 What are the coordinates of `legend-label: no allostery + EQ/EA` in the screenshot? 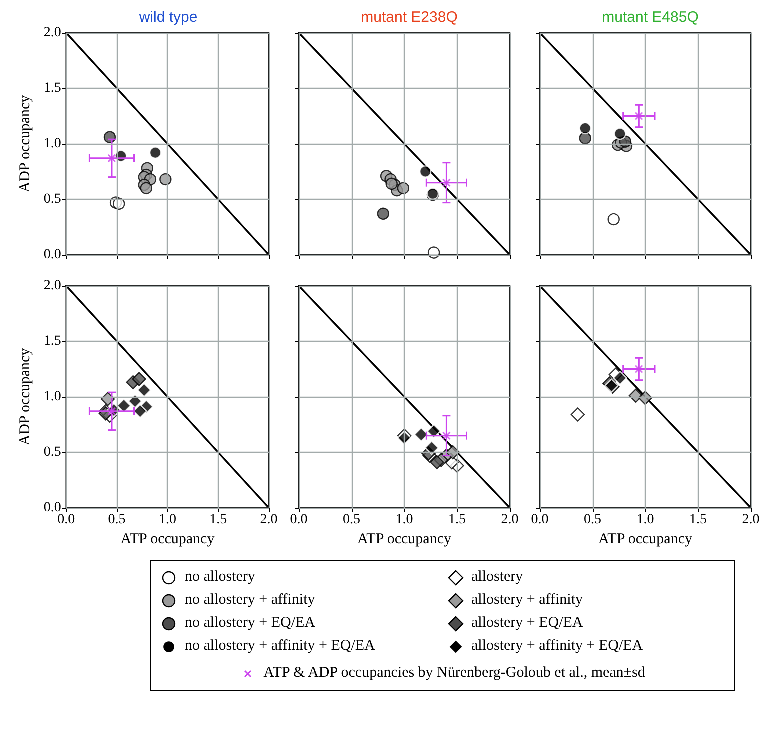 It's located at (250, 623).